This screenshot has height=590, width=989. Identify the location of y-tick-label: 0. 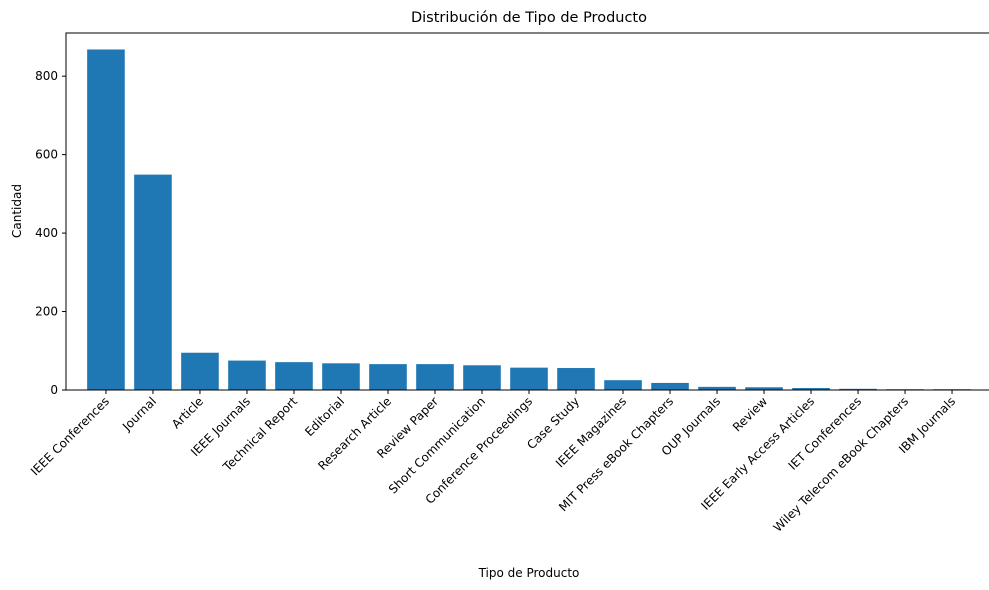
(54, 390).